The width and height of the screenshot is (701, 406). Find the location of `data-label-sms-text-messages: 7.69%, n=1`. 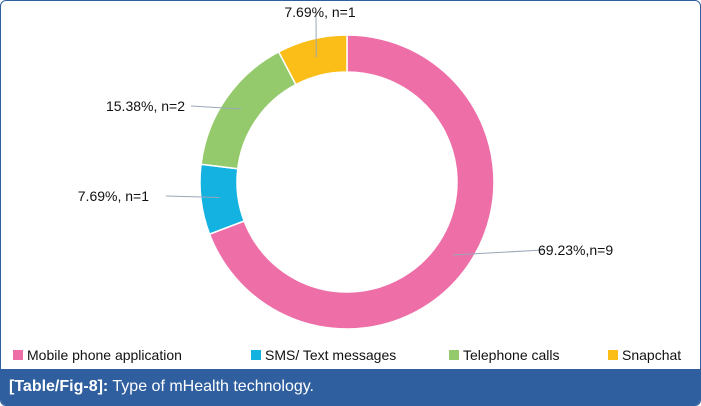

data-label-sms-text-messages: 7.69%, n=1 is located at coordinates (113, 196).